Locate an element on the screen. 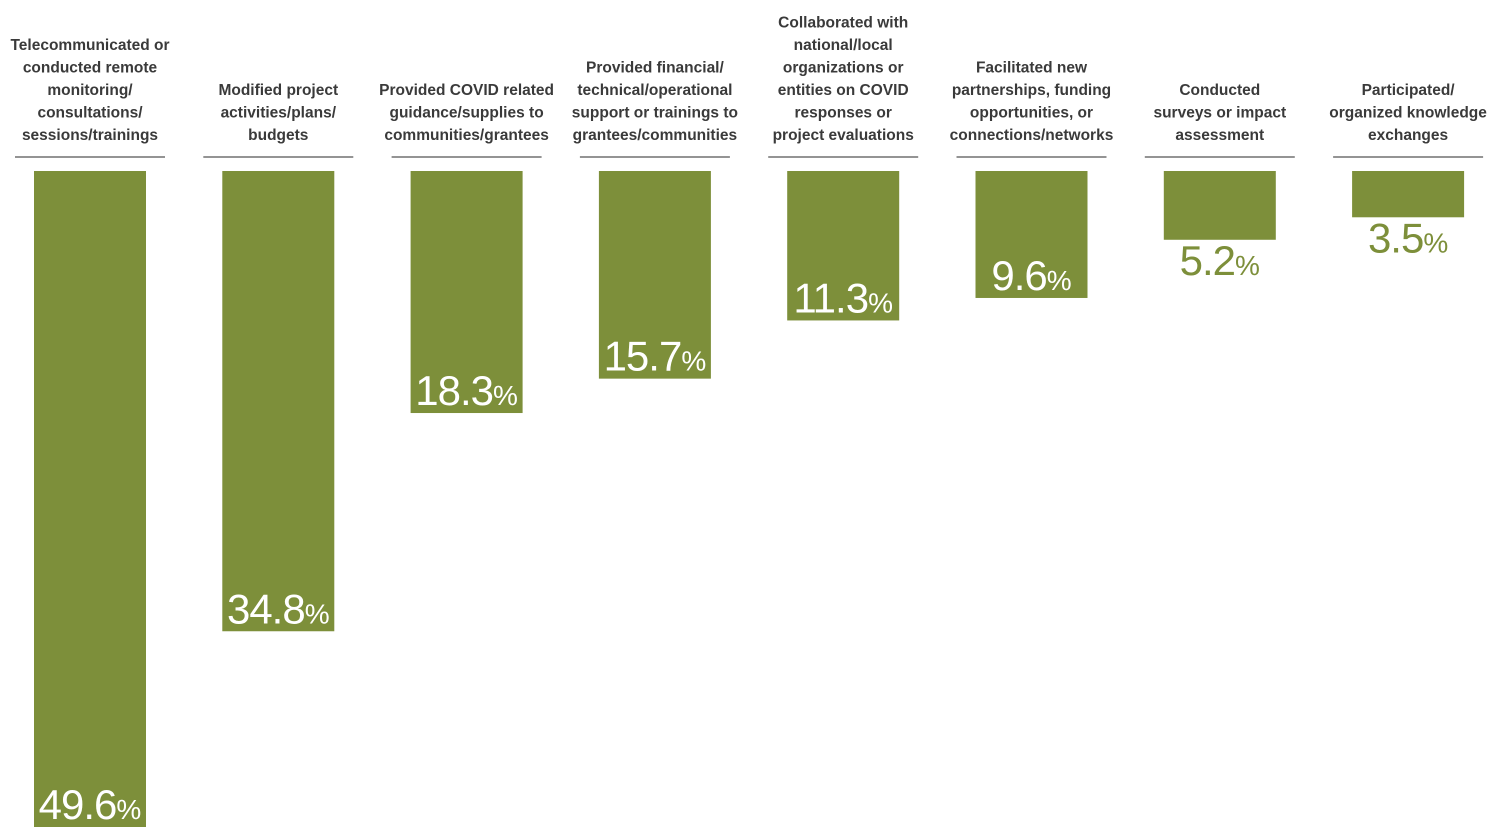 Image resolution: width=1506 pixels, height=827 pixels. category-label-line: monitoring/ is located at coordinates (90, 90).